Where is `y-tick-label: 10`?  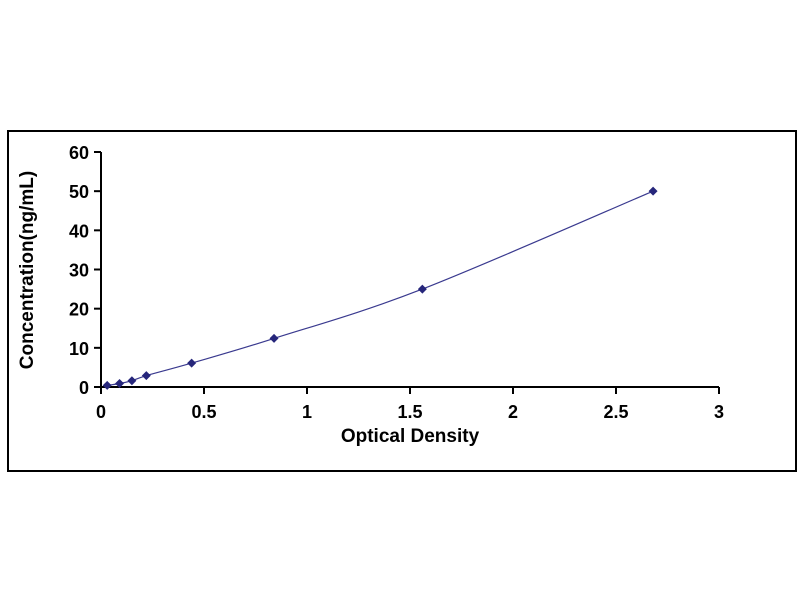
y-tick-label: 10 is located at coordinates (79, 349).